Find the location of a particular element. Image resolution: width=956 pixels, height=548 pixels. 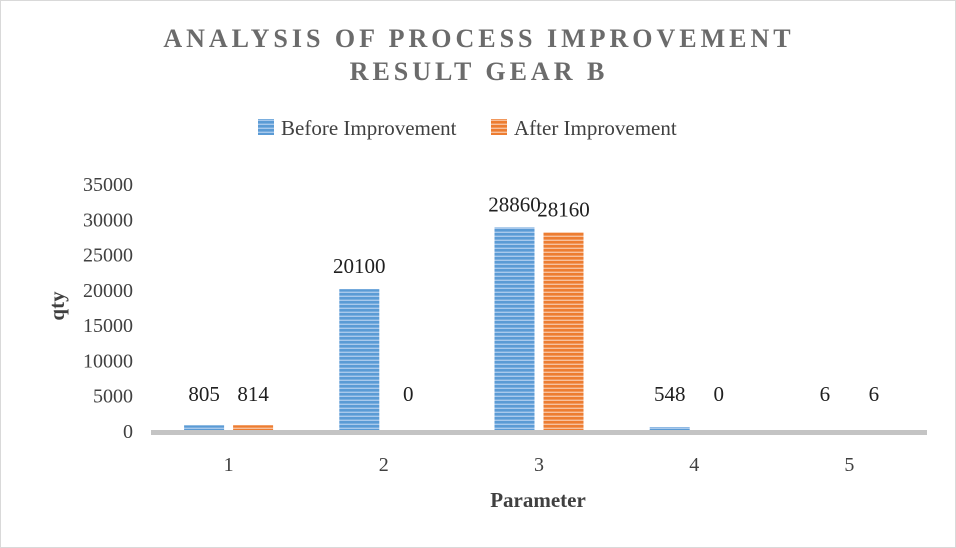

y-tick-label: 0 is located at coordinates (128, 432).